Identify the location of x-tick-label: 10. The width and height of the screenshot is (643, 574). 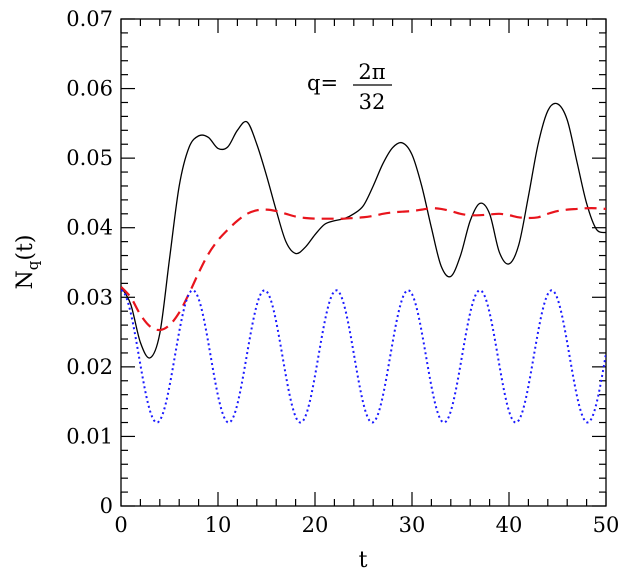
(218, 525).